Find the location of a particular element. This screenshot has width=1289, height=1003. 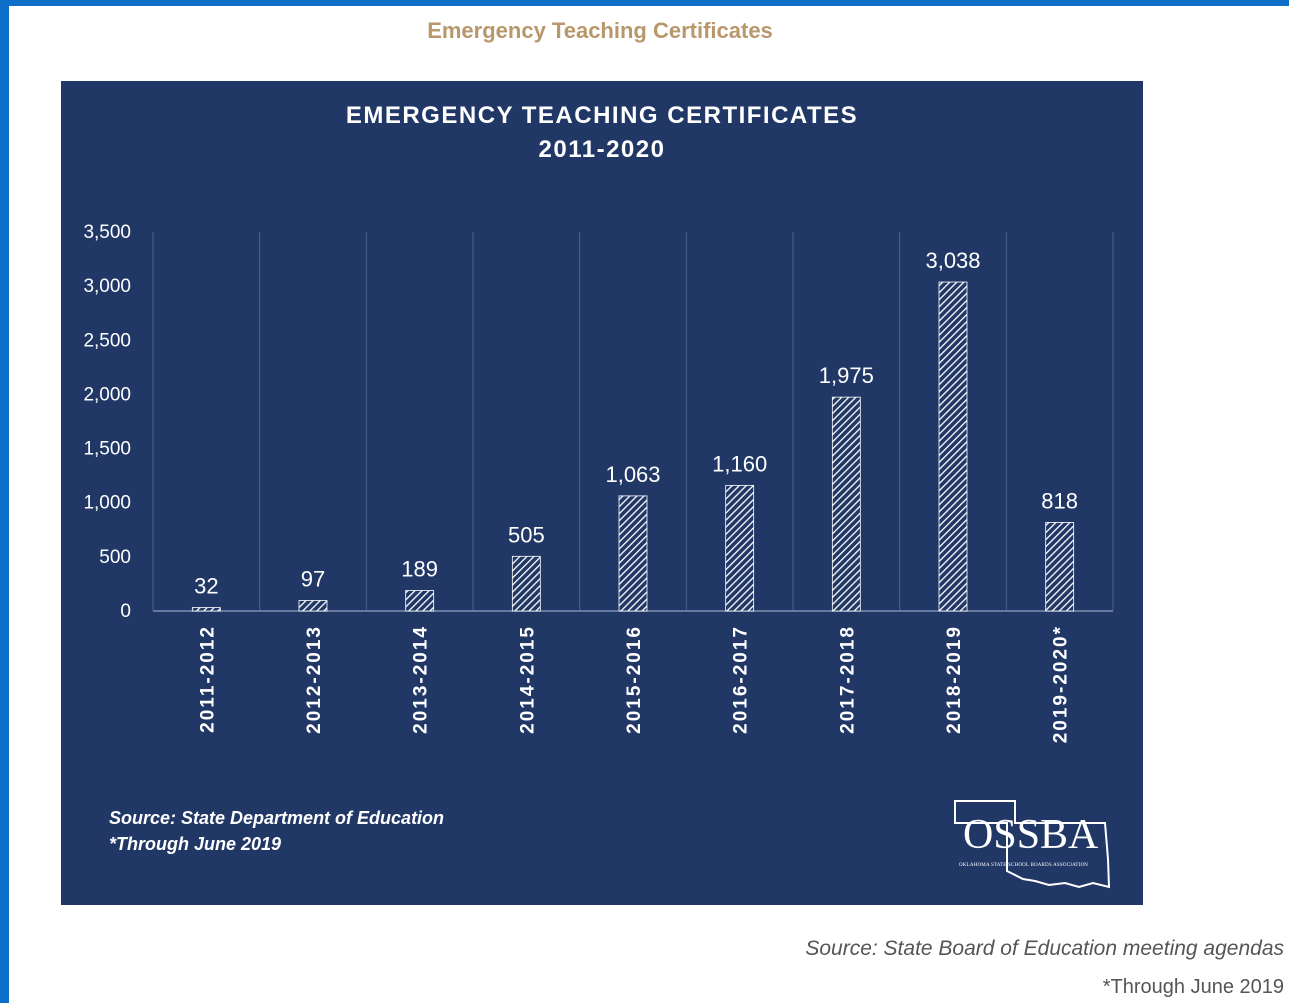

oklahoma-outline-icon is located at coordinates (1032, 844).